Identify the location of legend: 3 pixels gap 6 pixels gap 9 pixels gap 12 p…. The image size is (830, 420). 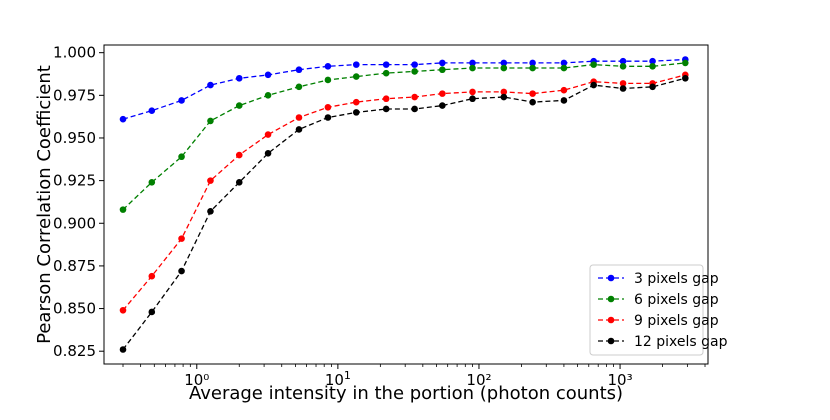
(658, 310).